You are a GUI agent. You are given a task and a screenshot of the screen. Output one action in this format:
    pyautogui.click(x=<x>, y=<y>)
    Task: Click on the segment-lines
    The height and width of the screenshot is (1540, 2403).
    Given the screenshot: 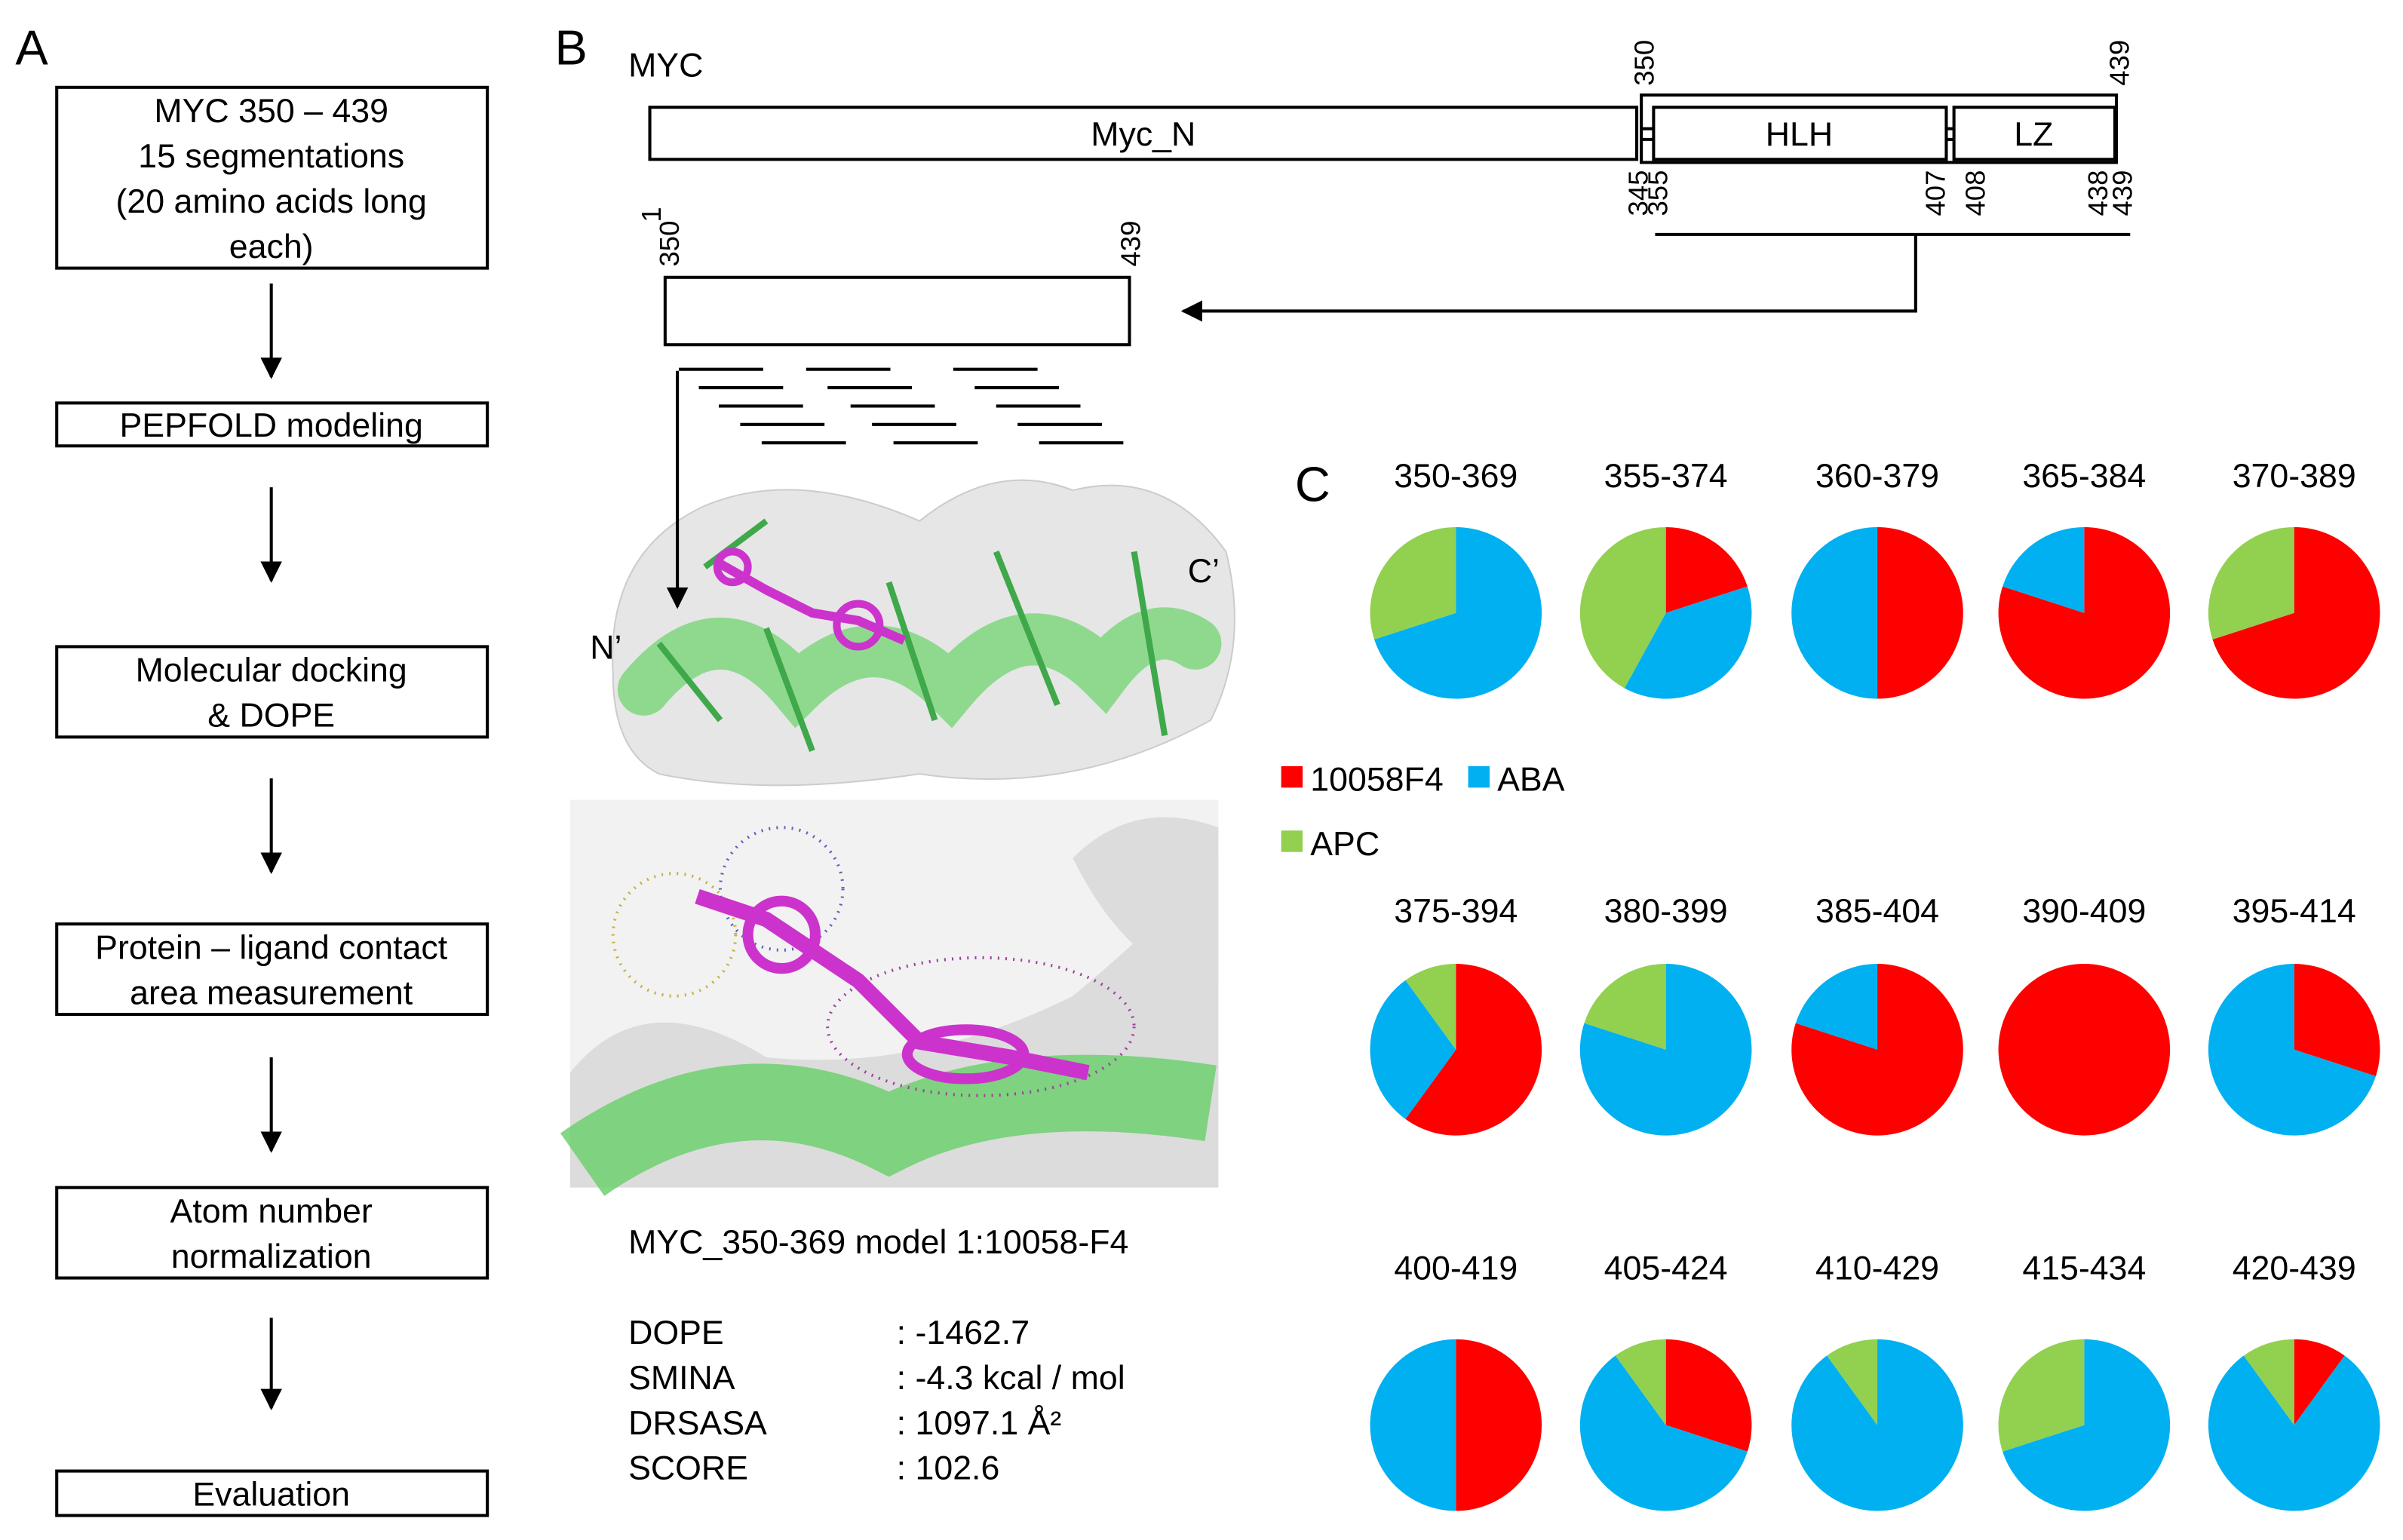 What is the action you would take?
    pyautogui.click(x=901, y=406)
    